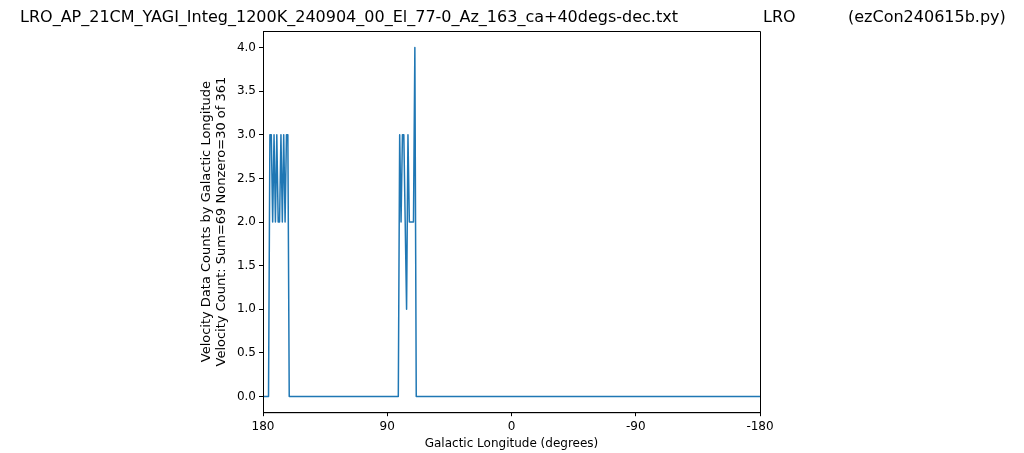 The width and height of the screenshot is (1024, 453). I want to click on x-tick-label: 180, so click(263, 425).